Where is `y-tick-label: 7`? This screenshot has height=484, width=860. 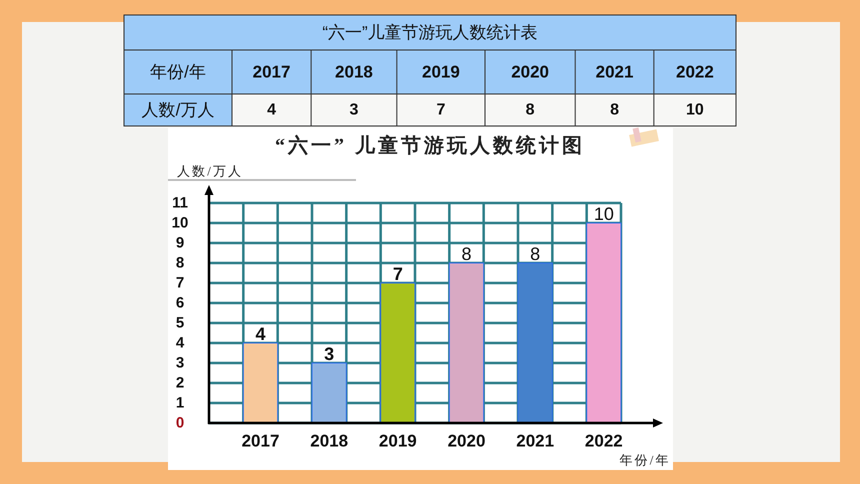 y-tick-label: 7 is located at coordinates (180, 283).